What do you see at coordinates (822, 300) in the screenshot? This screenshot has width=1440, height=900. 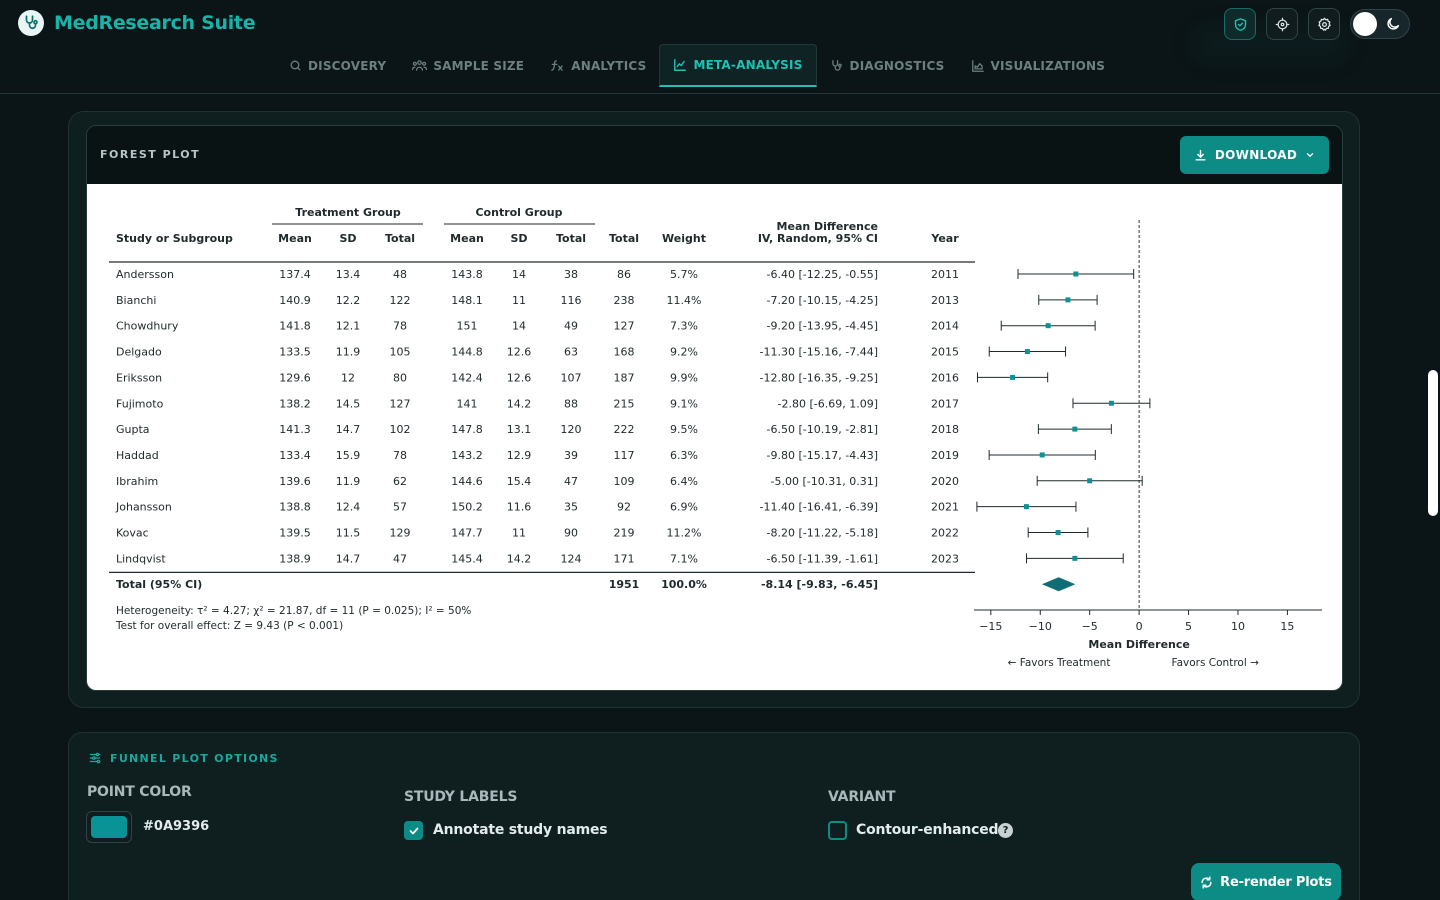 I see `ci-cell: -7.20 [-10.15, -4.25]` at bounding box center [822, 300].